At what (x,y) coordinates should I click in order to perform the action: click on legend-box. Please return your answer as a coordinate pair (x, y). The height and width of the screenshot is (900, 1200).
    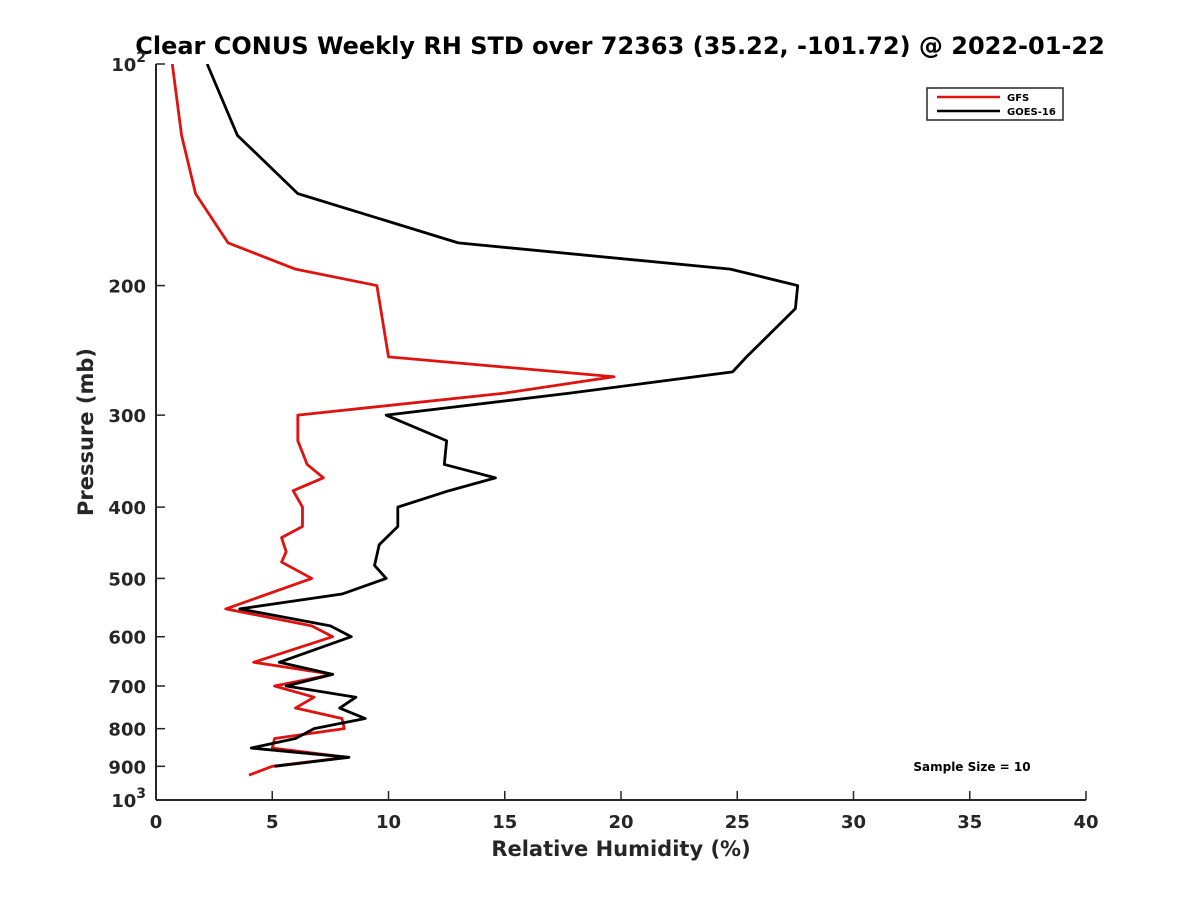
    Looking at the image, I should click on (995, 104).